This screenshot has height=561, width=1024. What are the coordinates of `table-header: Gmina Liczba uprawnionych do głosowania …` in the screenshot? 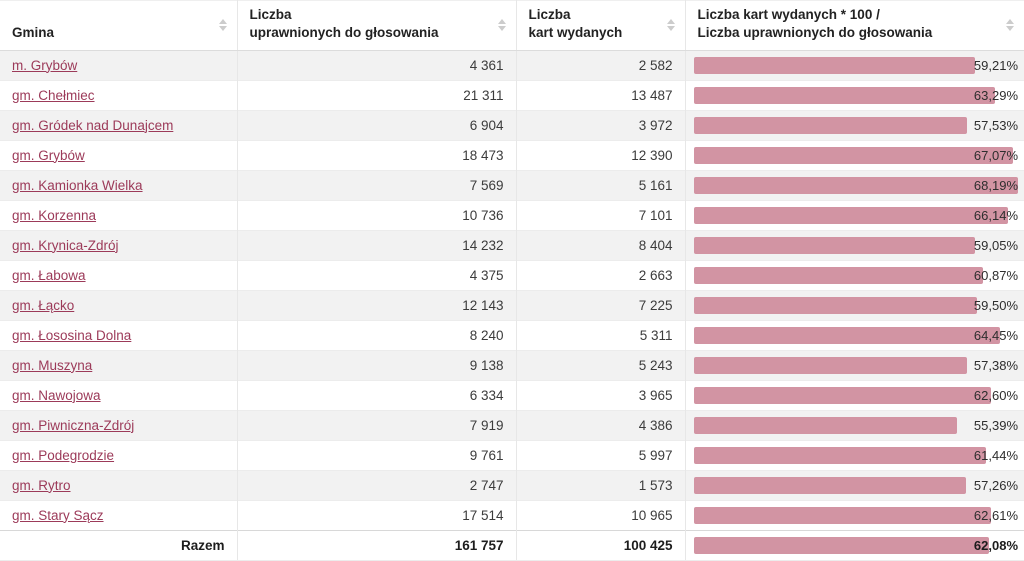 It's located at (512, 25).